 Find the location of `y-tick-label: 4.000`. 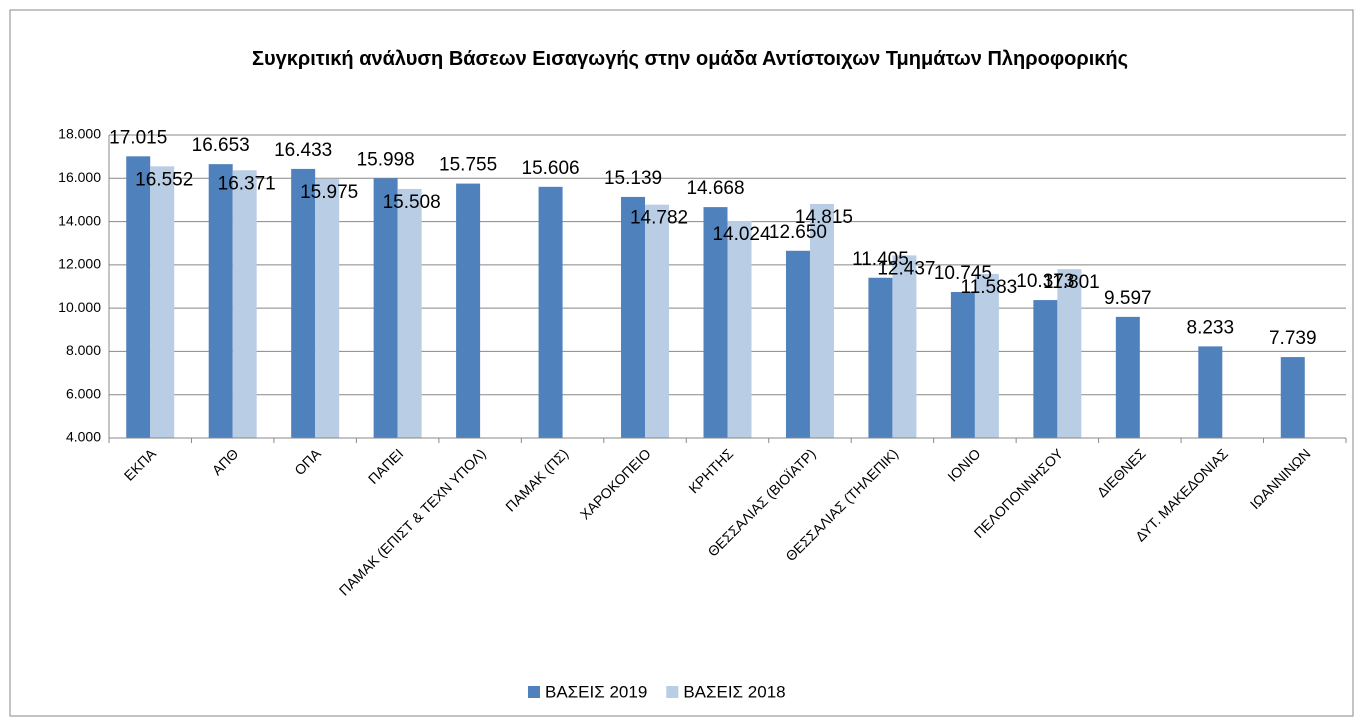

y-tick-label: 4.000 is located at coordinates (83, 437).